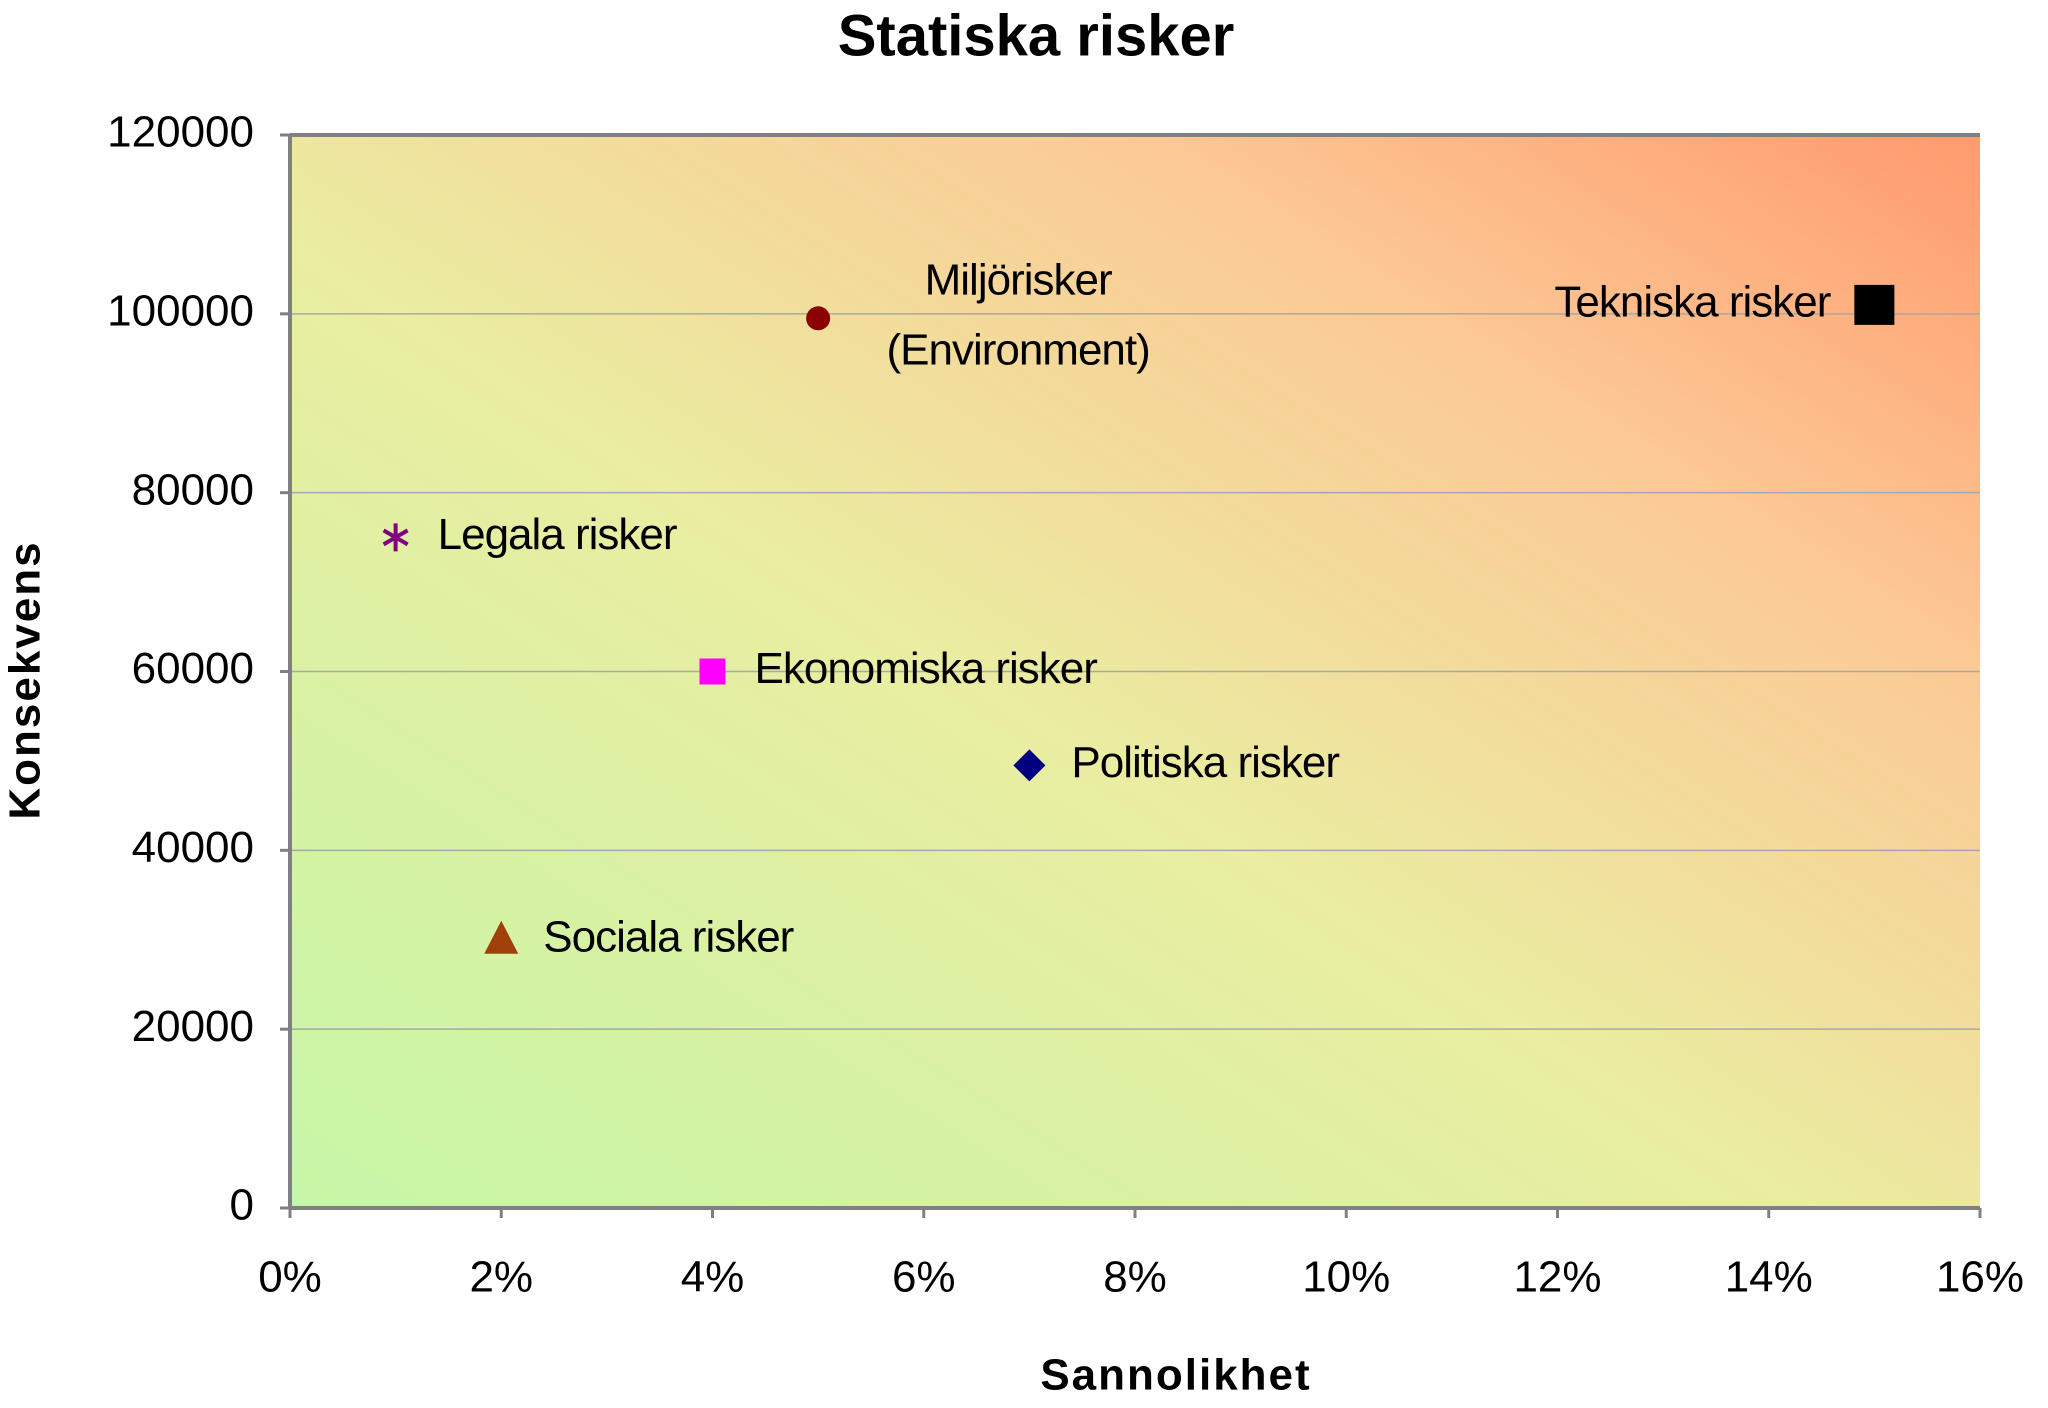 Image resolution: width=2048 pixels, height=1408 pixels. Describe the element at coordinates (180, 132) in the screenshot. I see `y-tick-label: 120000` at that location.